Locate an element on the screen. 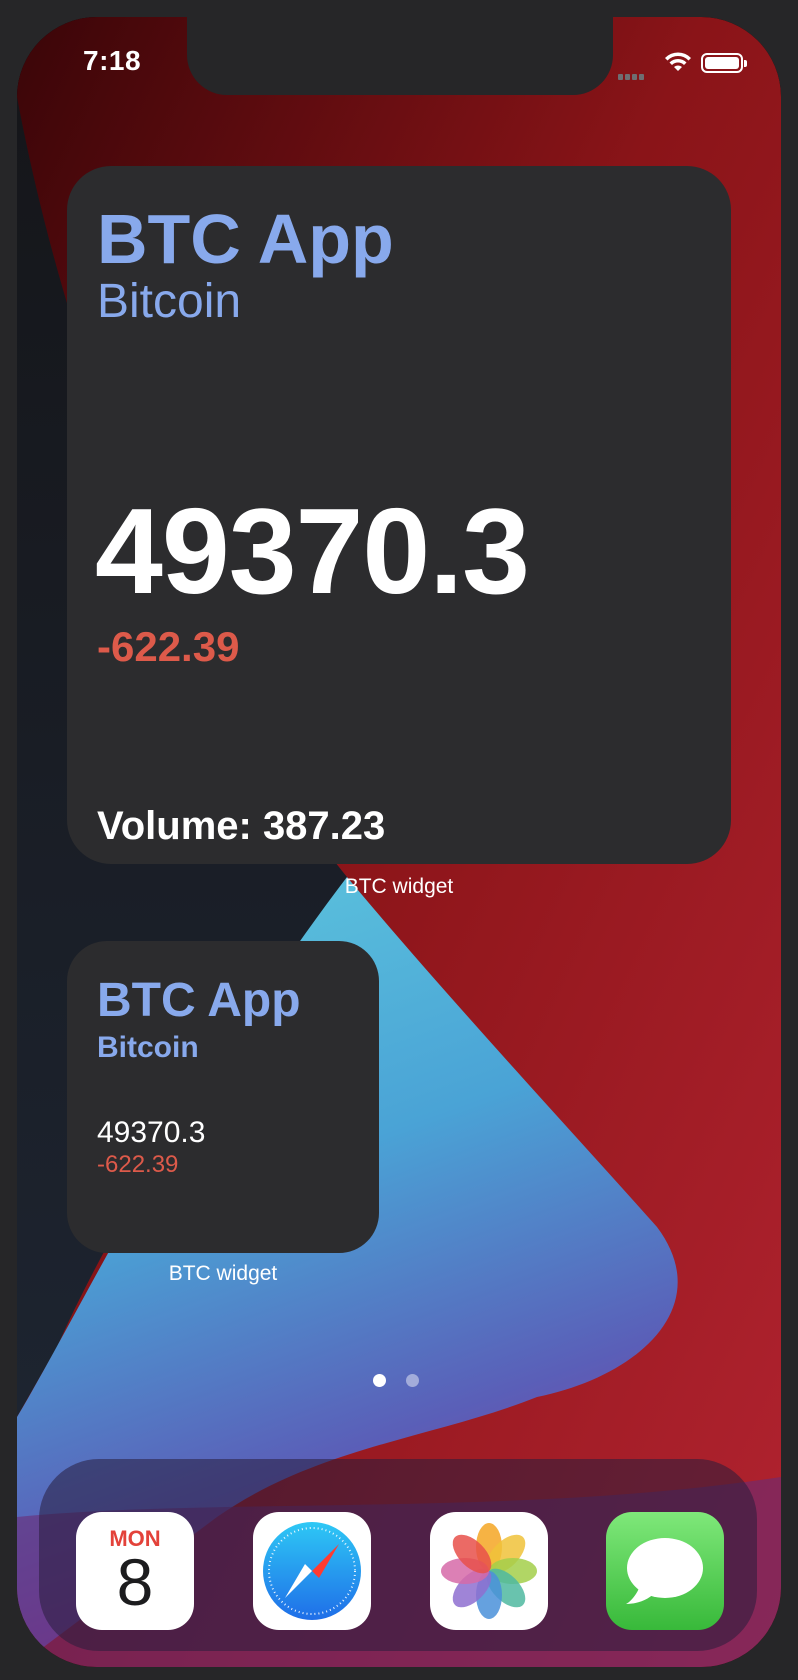  photos-icon is located at coordinates (489, 1571).